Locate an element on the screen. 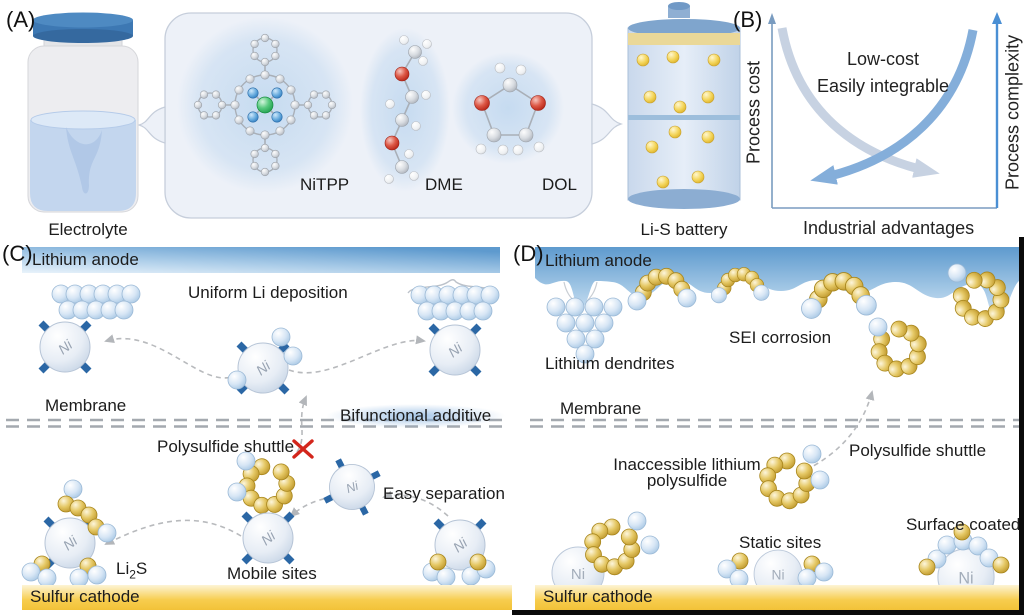  polysulfide-shuttle-label-c: Polysulfide shuttle is located at coordinates (226, 446).